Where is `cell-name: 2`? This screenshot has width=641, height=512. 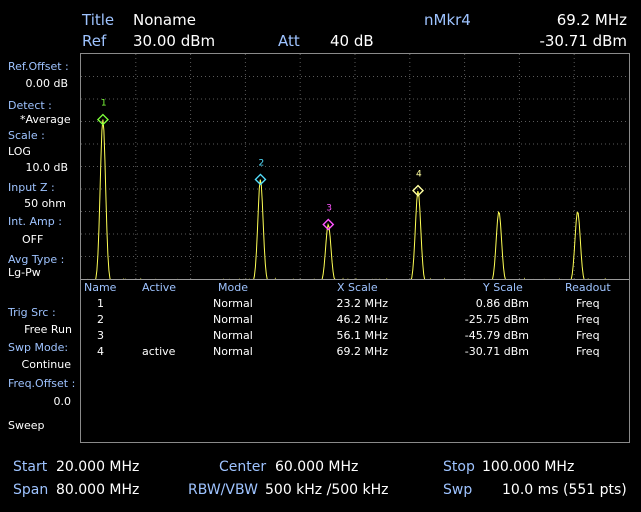 cell-name: 2 is located at coordinates (100, 319).